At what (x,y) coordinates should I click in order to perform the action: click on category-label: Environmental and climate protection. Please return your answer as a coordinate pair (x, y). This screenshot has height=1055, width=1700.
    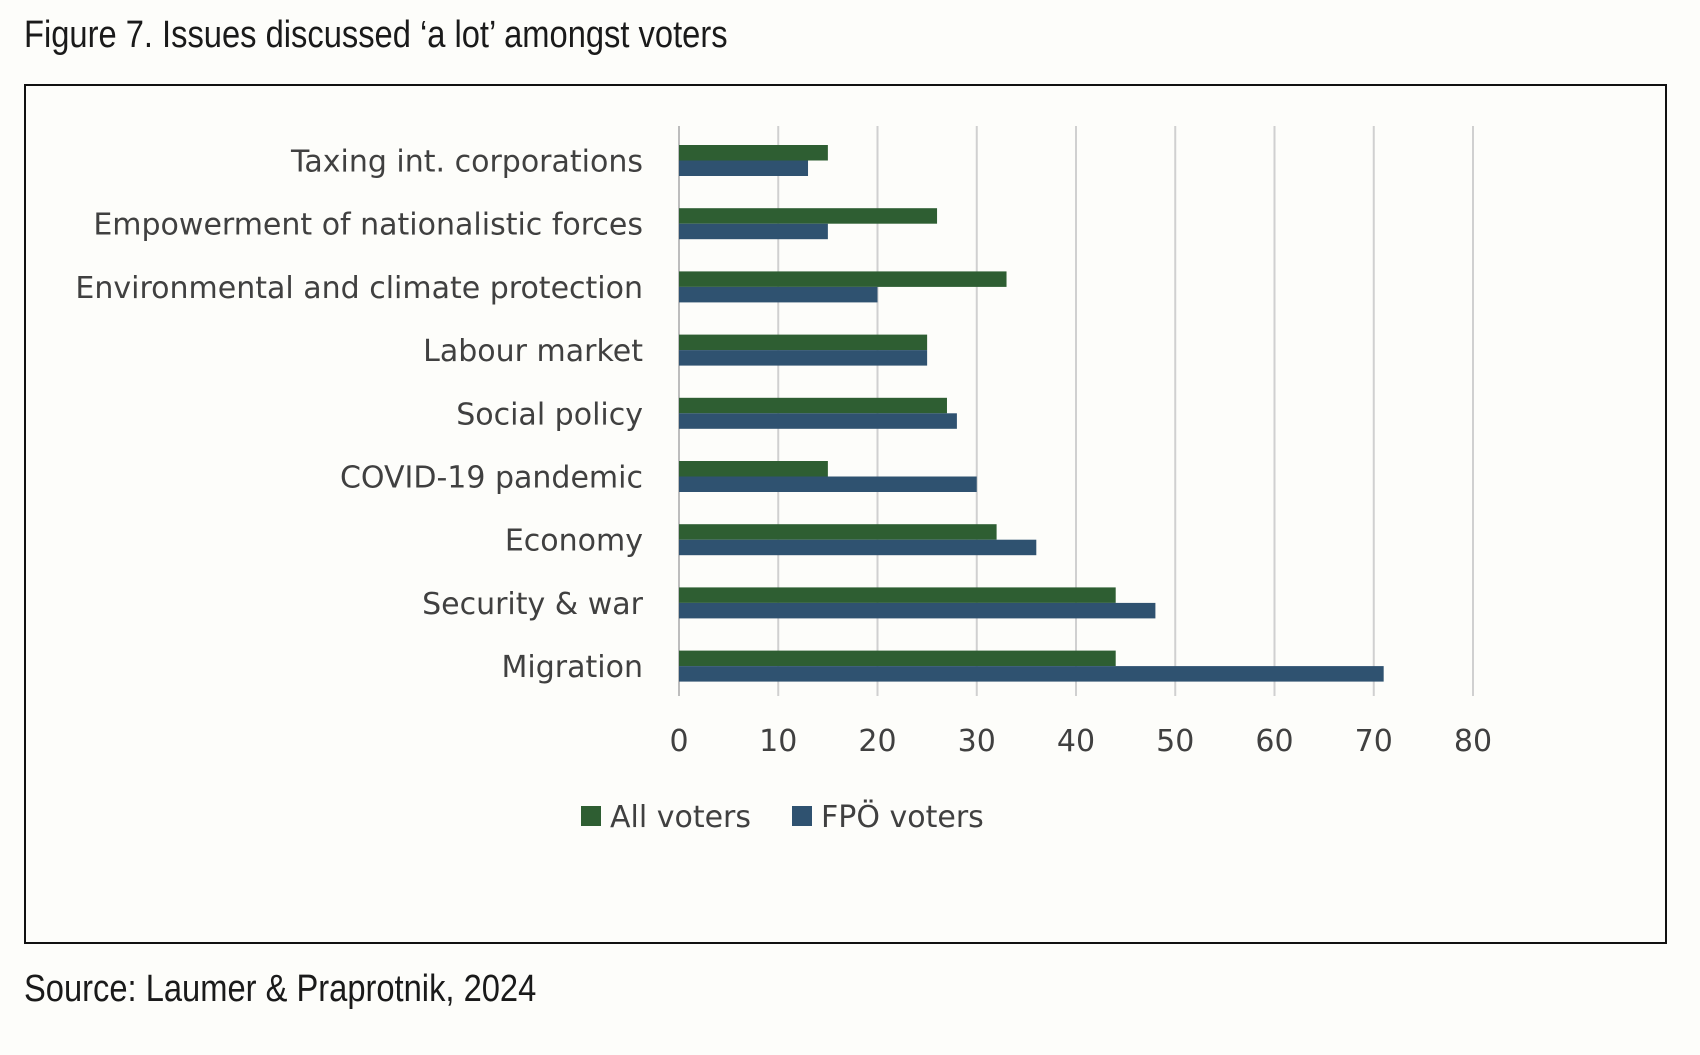
    Looking at the image, I should click on (359, 288).